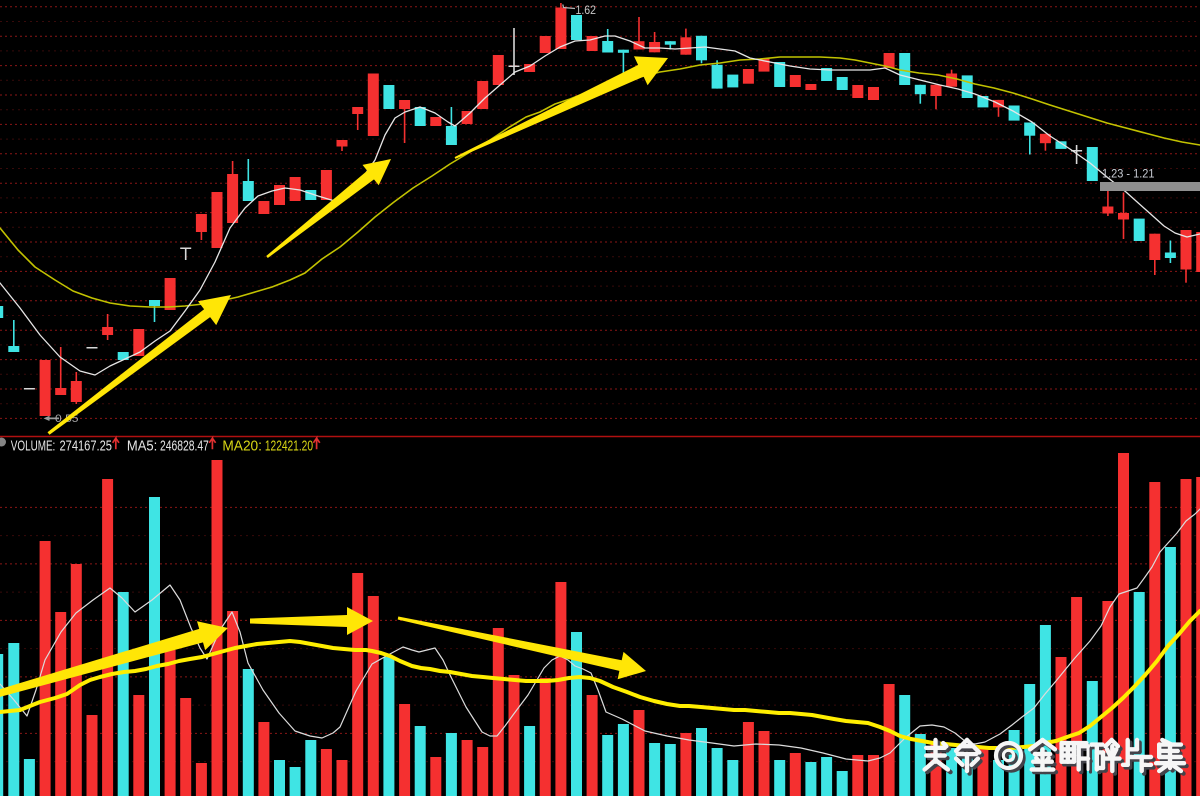 The image size is (1200, 796). I want to click on svg-text: 1.23 - 1.21, so click(1128, 174).